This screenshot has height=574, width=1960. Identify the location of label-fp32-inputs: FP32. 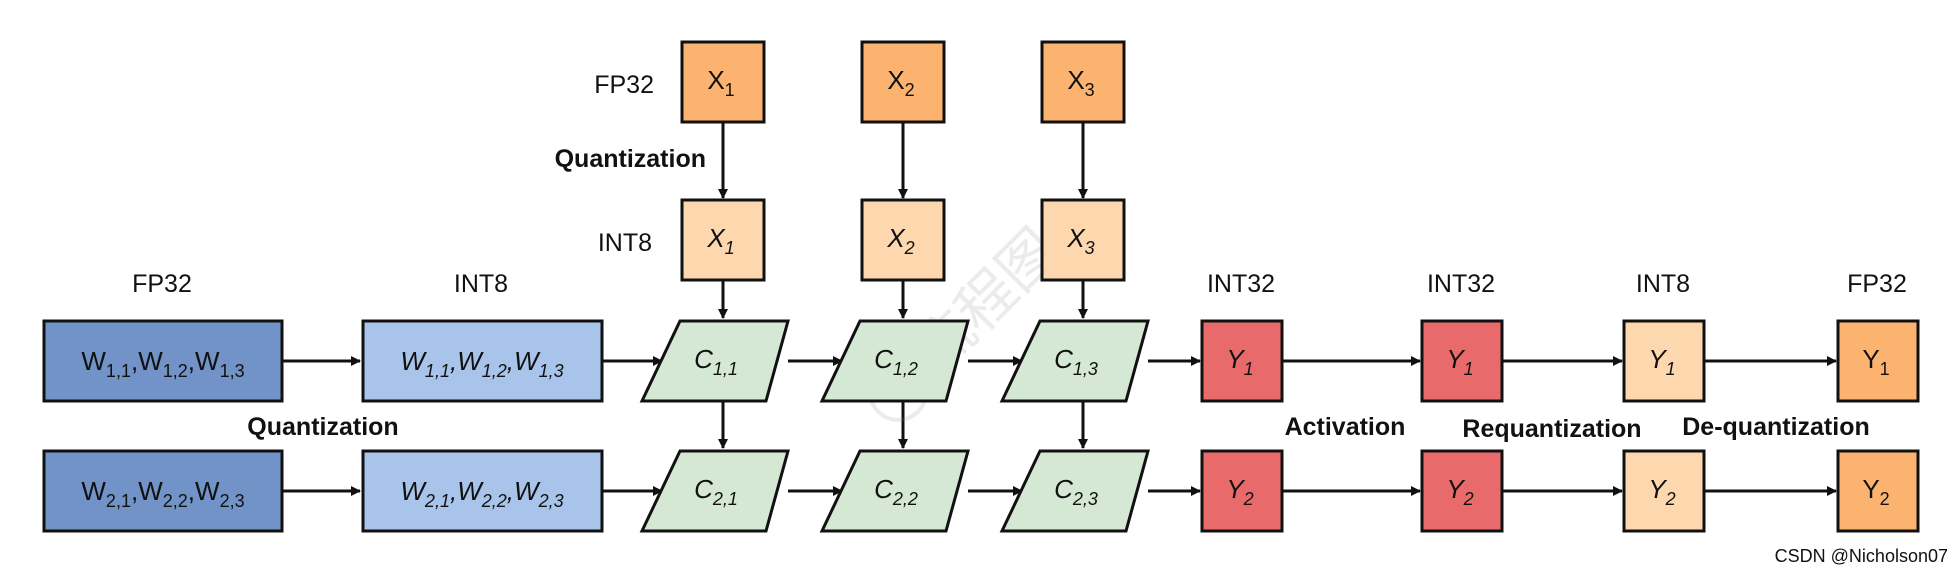
(624, 85).